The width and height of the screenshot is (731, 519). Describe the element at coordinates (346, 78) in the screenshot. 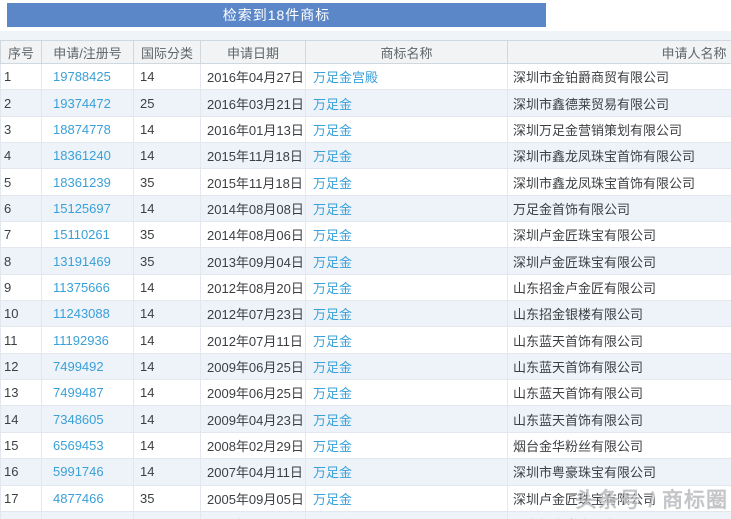

I see `trademark-name-link: 万足金宫殿` at that location.